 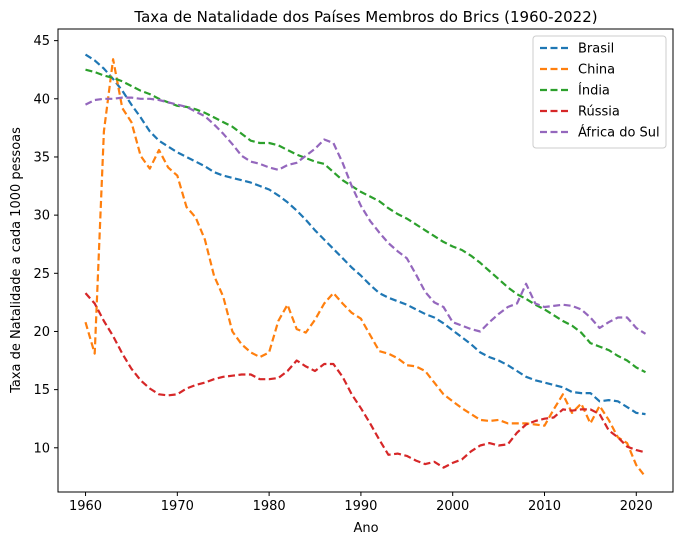 I want to click on x-tick-label: 1960, so click(x=85, y=506).